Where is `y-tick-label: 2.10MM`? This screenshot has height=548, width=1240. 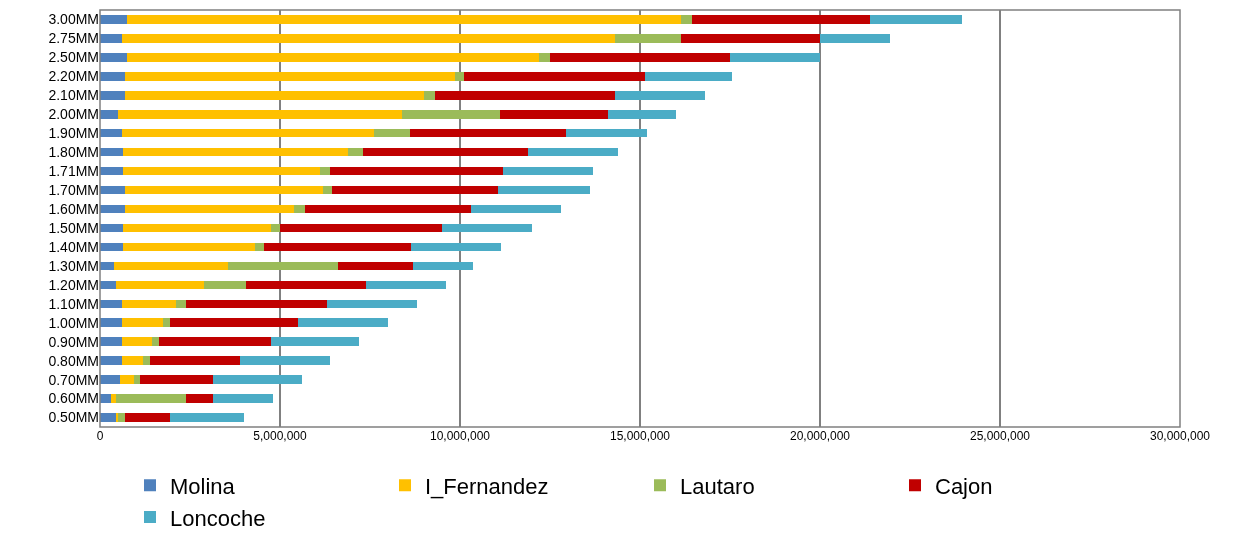 y-tick-label: 2.10MM is located at coordinates (73, 95).